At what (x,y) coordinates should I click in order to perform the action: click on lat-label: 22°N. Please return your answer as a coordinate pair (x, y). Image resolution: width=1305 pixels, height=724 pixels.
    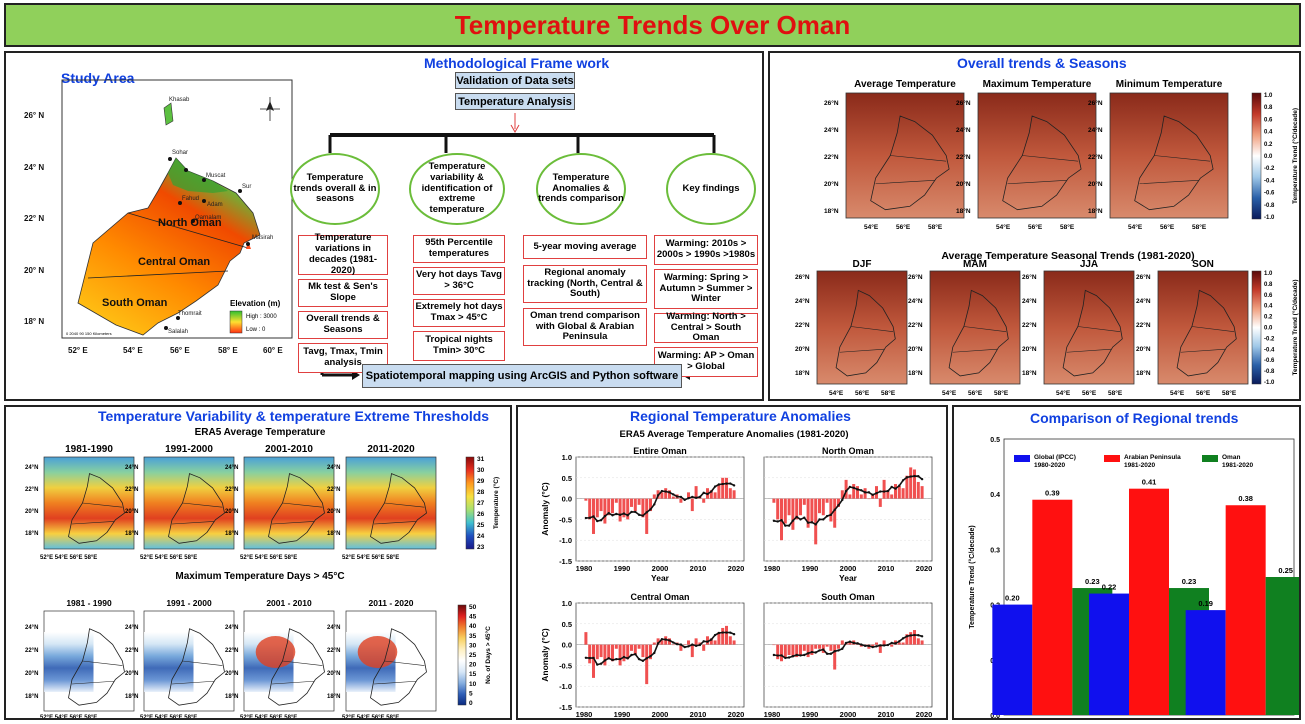
    Looking at the image, I should click on (1095, 157).